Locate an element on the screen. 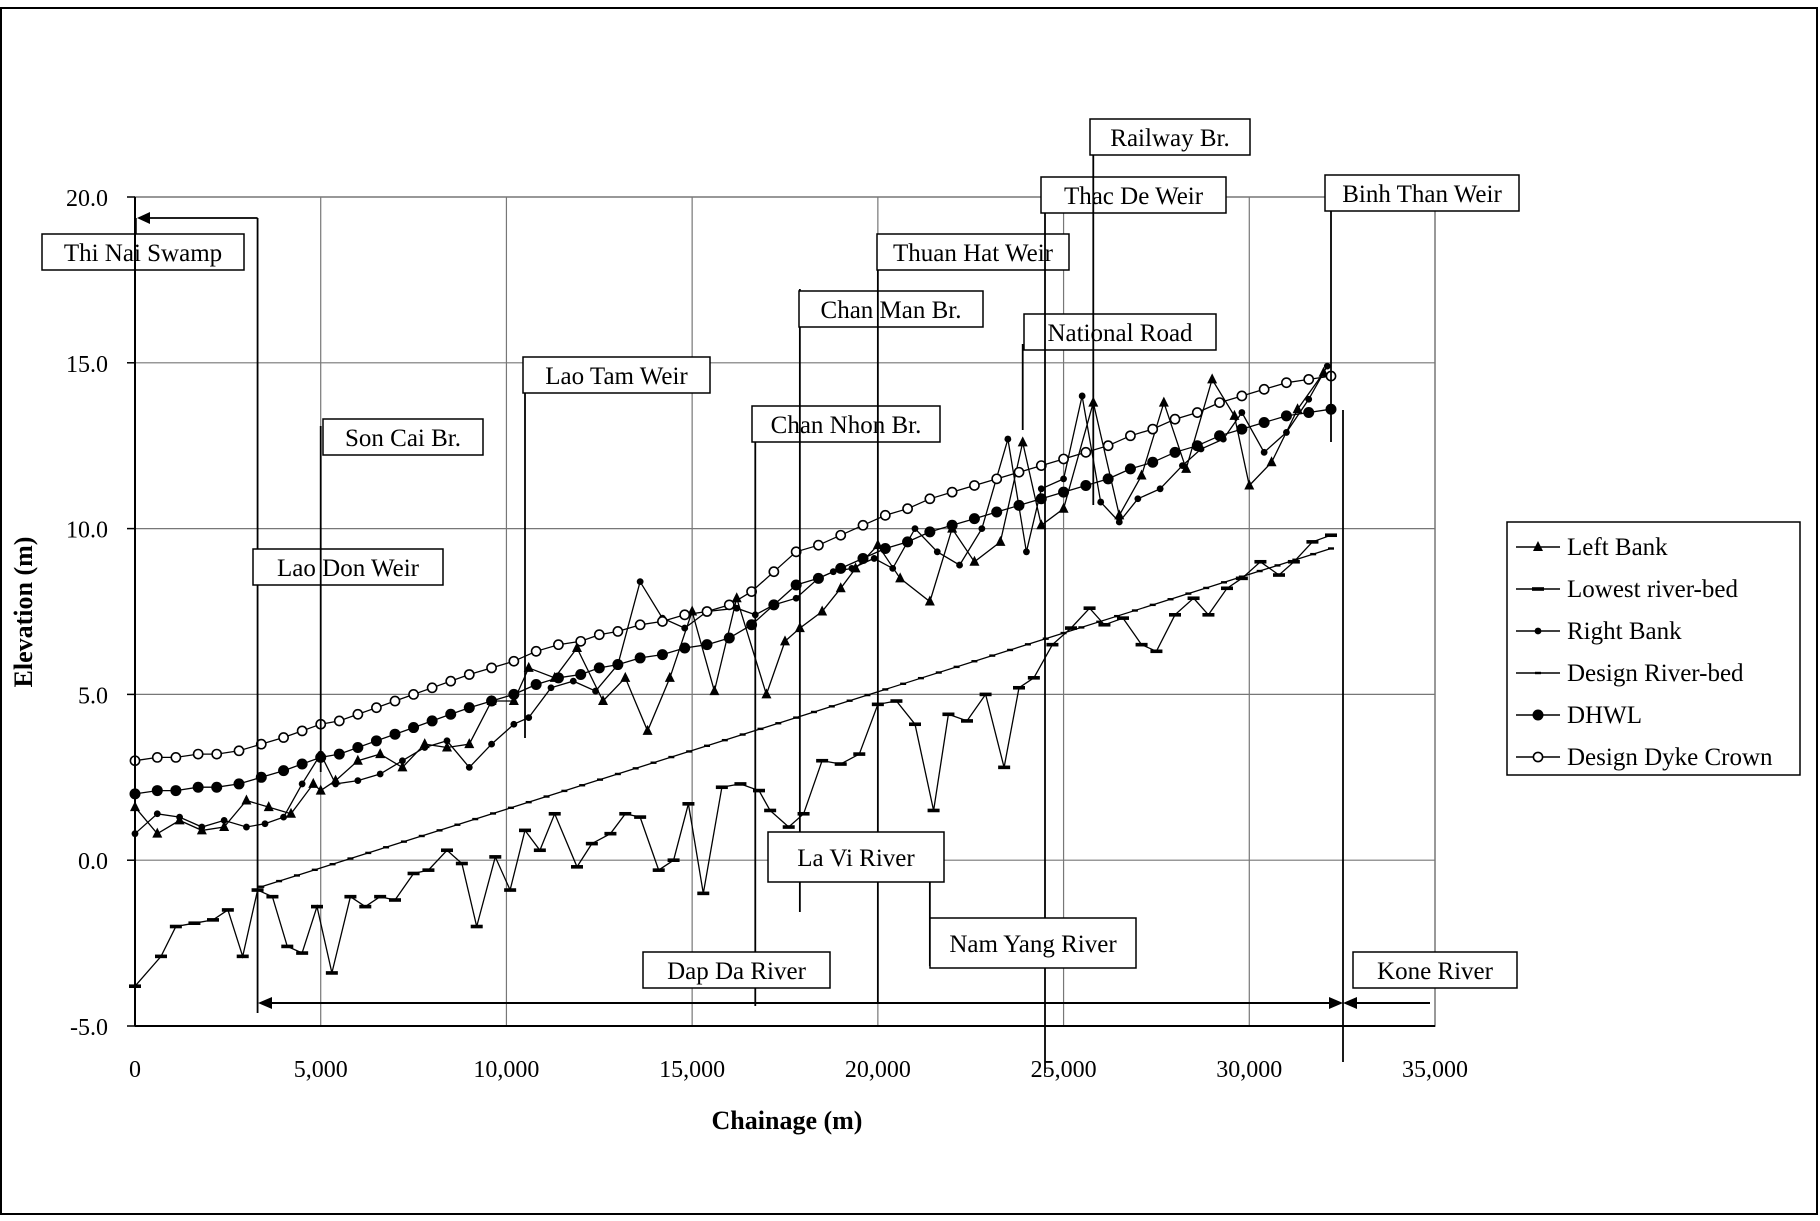 Image resolution: width=1820 pixels, height=1221 pixels. y-tick-label: 20.0 is located at coordinates (87, 199).